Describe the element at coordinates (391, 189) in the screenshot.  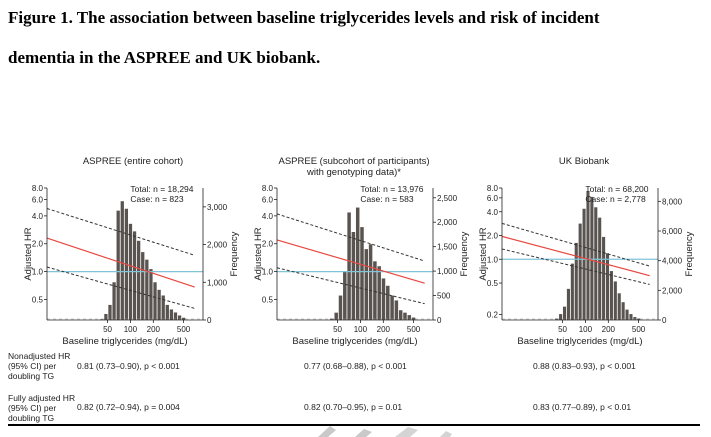
I see `total-annotation: Total: n = 13,976` at that location.